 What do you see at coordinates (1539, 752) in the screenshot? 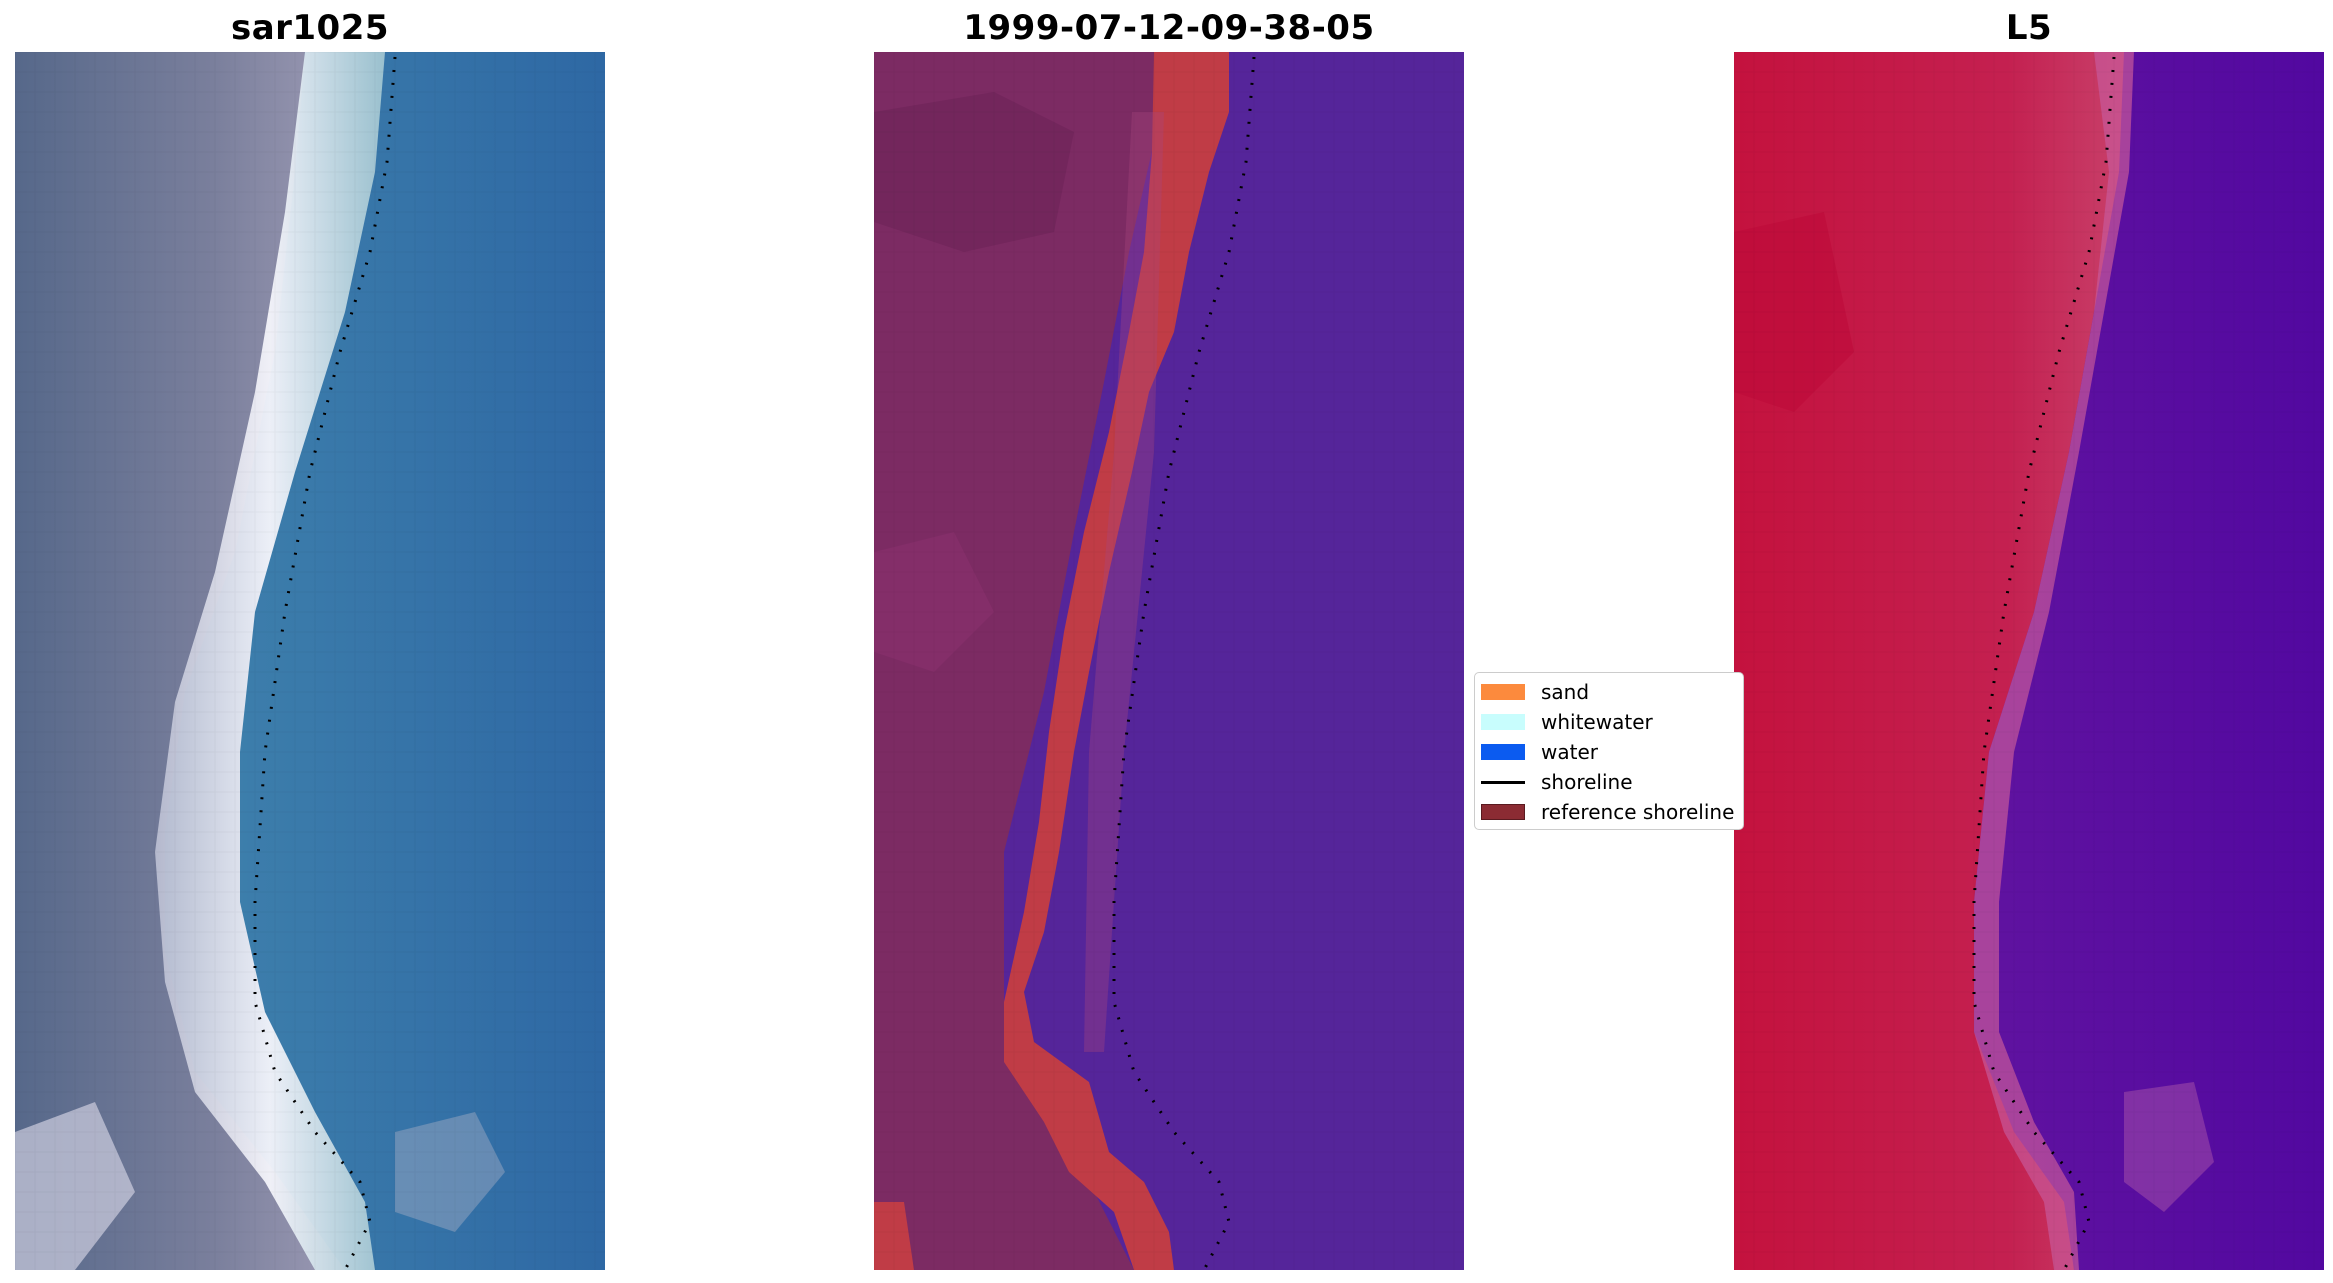
I see `legend-item-water: water` at bounding box center [1539, 752].